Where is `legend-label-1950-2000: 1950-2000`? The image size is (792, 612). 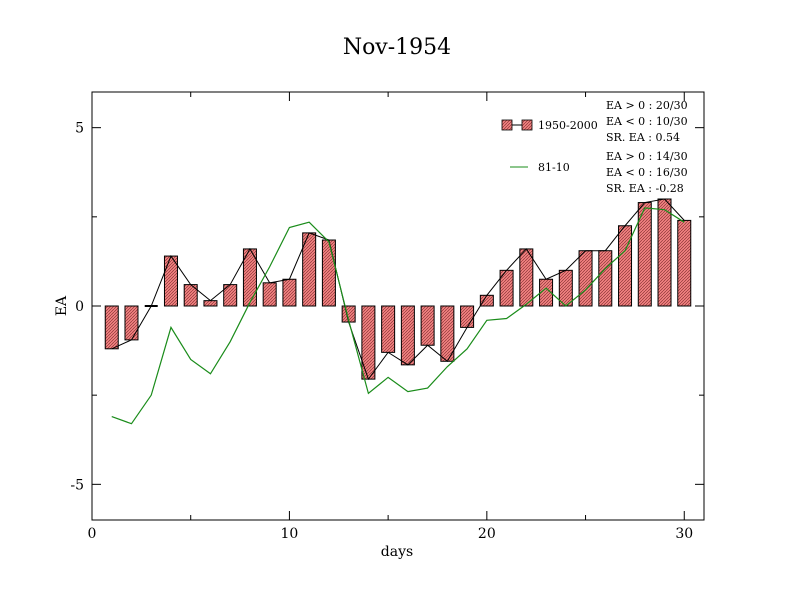 legend-label-1950-2000: 1950-2000 is located at coordinates (568, 125).